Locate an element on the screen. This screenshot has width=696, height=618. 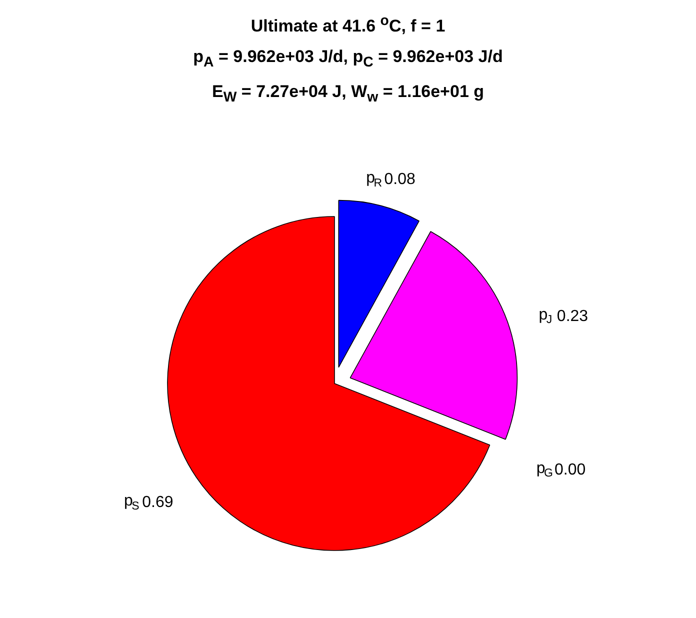
data-label: 0.08 is located at coordinates (400, 179).